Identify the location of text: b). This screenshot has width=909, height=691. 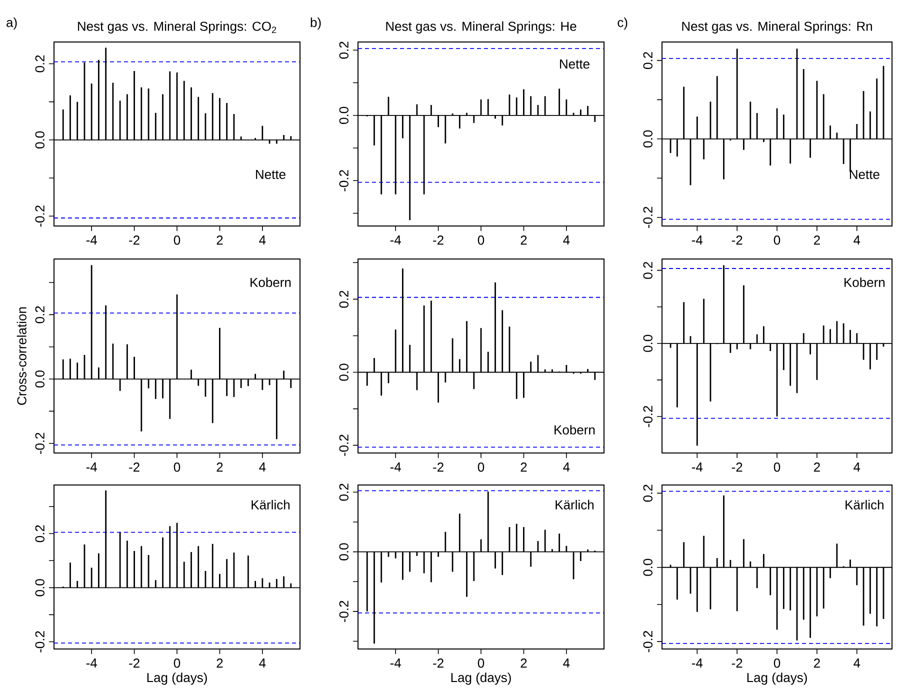
(315, 24).